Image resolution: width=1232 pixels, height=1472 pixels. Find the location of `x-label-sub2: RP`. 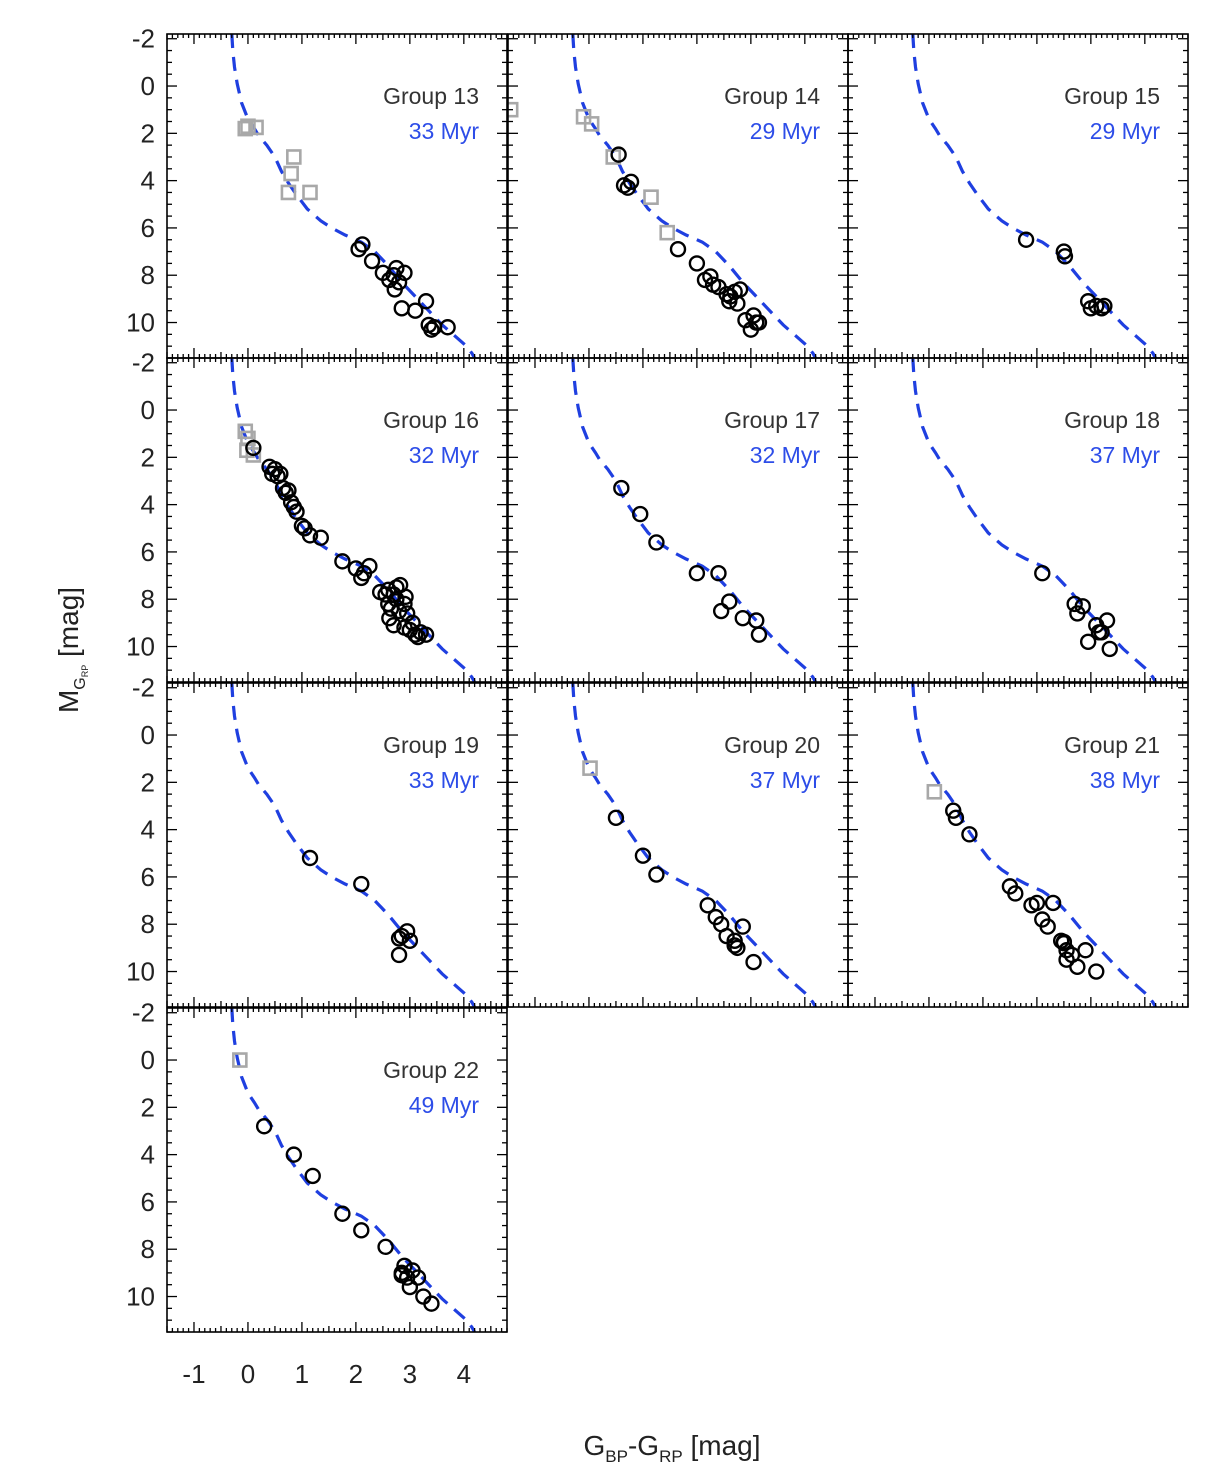

x-label-sub2: RP is located at coordinates (671, 1456).